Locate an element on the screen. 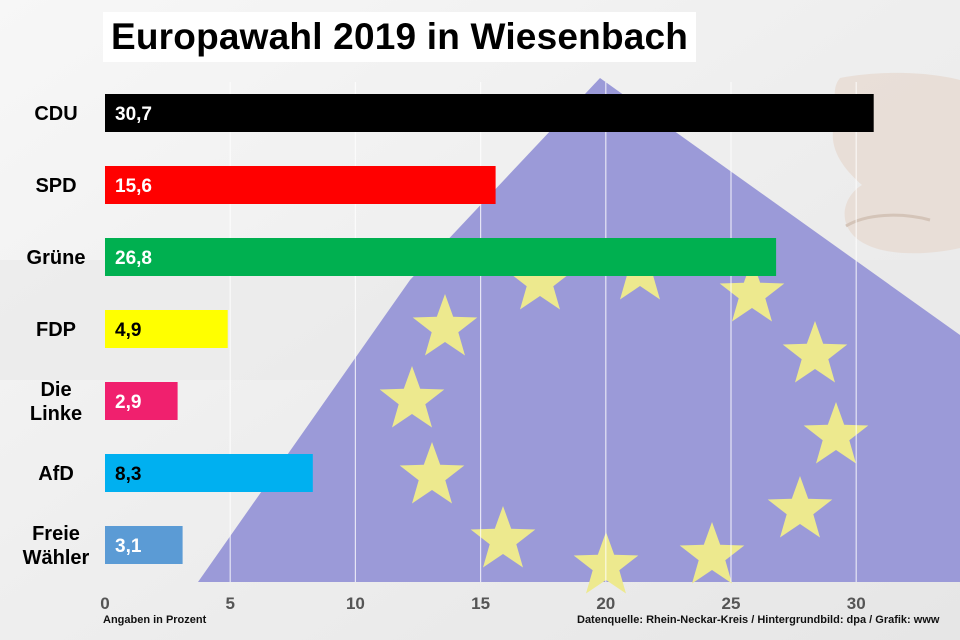 The width and height of the screenshot is (960, 640). value-label-6: 8,3 is located at coordinates (128, 474).